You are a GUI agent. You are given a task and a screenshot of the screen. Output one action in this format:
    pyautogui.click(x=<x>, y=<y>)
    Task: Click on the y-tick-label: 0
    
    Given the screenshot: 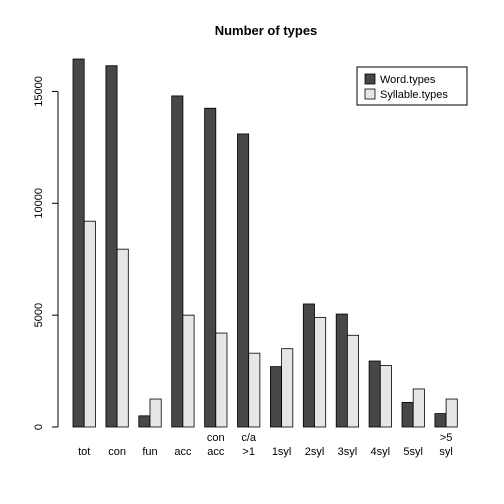 What is the action you would take?
    pyautogui.click(x=39, y=427)
    